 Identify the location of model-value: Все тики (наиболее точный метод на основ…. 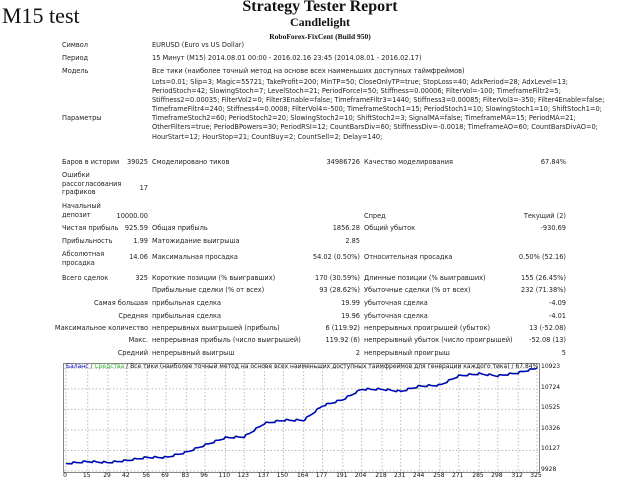
(308, 71).